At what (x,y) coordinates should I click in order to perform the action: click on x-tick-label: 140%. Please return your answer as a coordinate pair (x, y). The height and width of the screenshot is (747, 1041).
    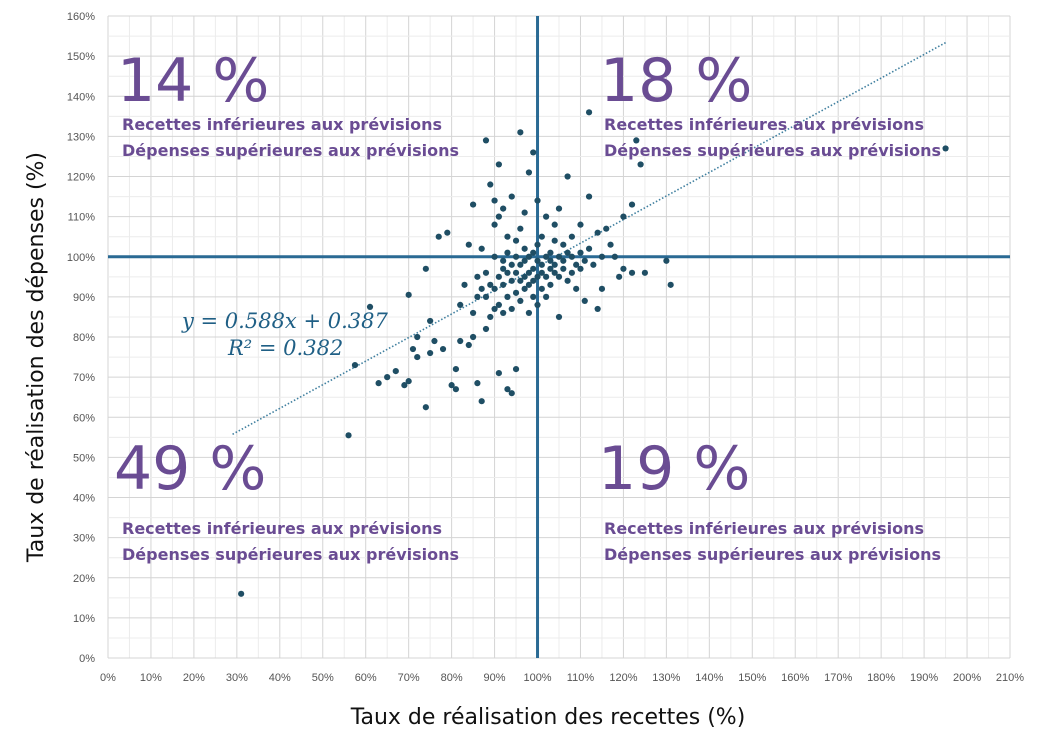
    Looking at the image, I should click on (709, 678).